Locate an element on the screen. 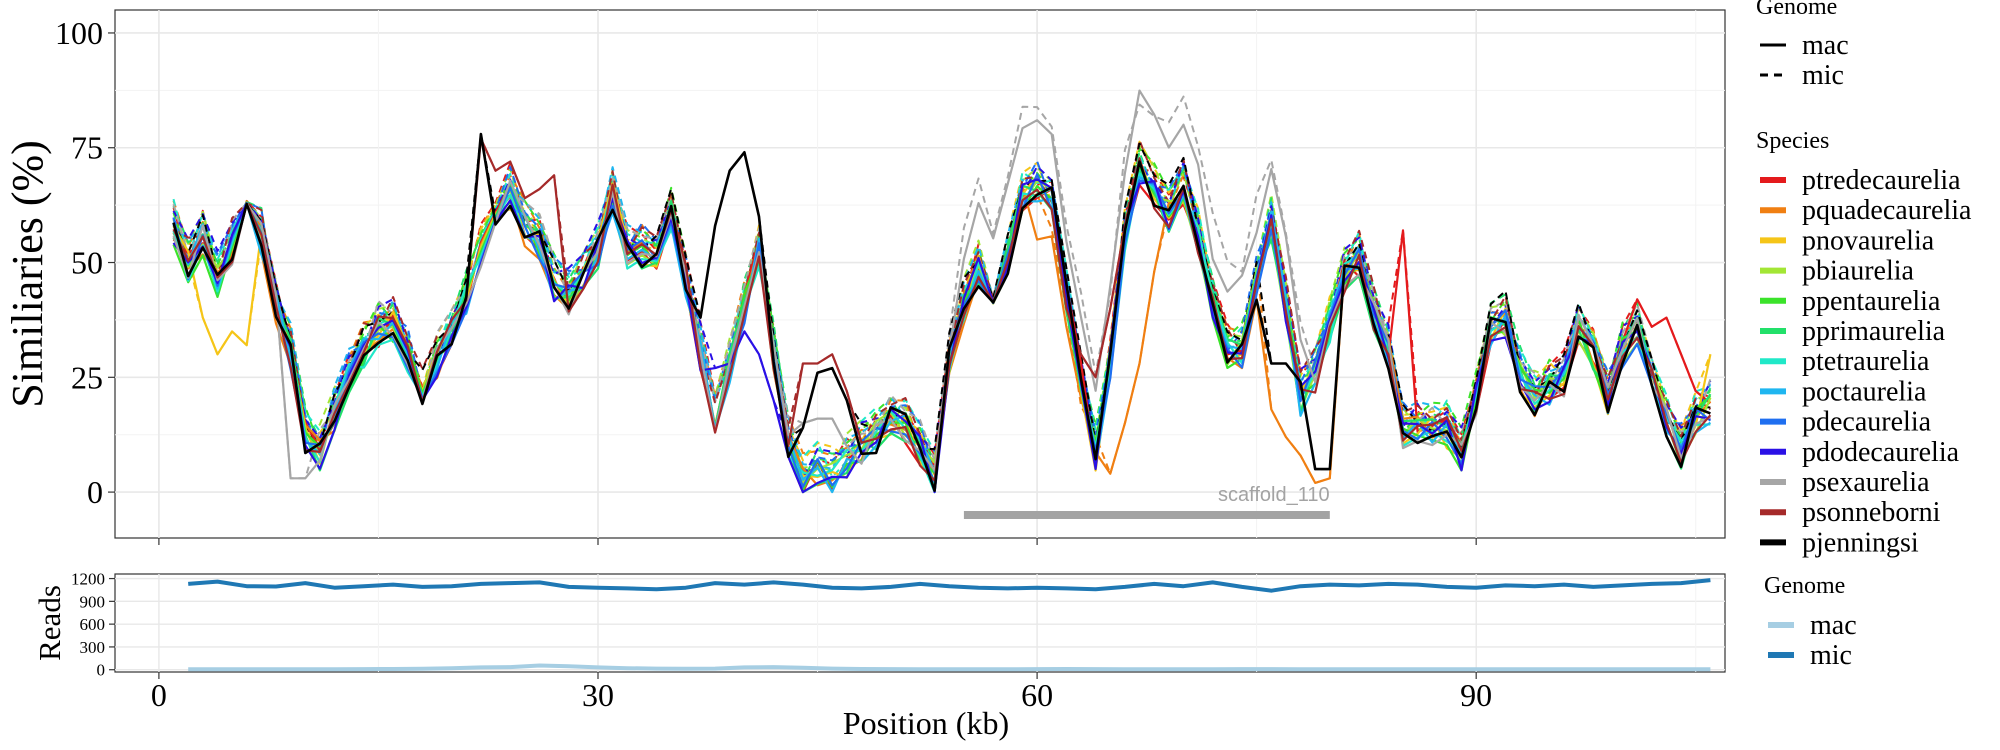 The width and height of the screenshot is (2000, 750). genome-legend-label: mic is located at coordinates (1823, 75).